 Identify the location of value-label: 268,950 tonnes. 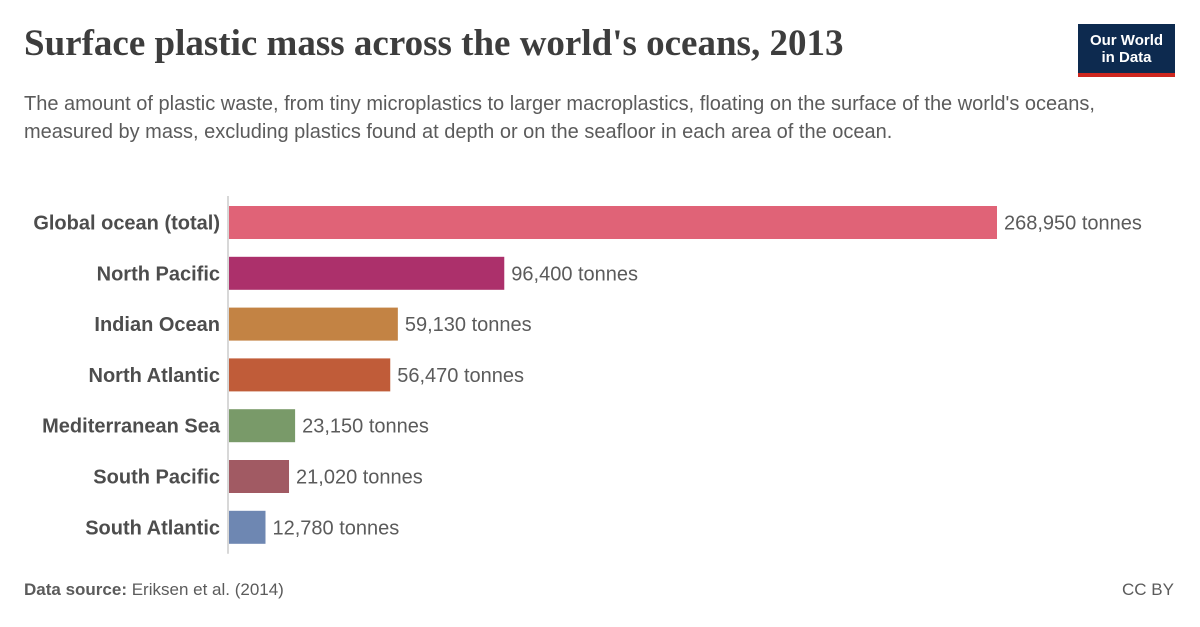
(1073, 224).